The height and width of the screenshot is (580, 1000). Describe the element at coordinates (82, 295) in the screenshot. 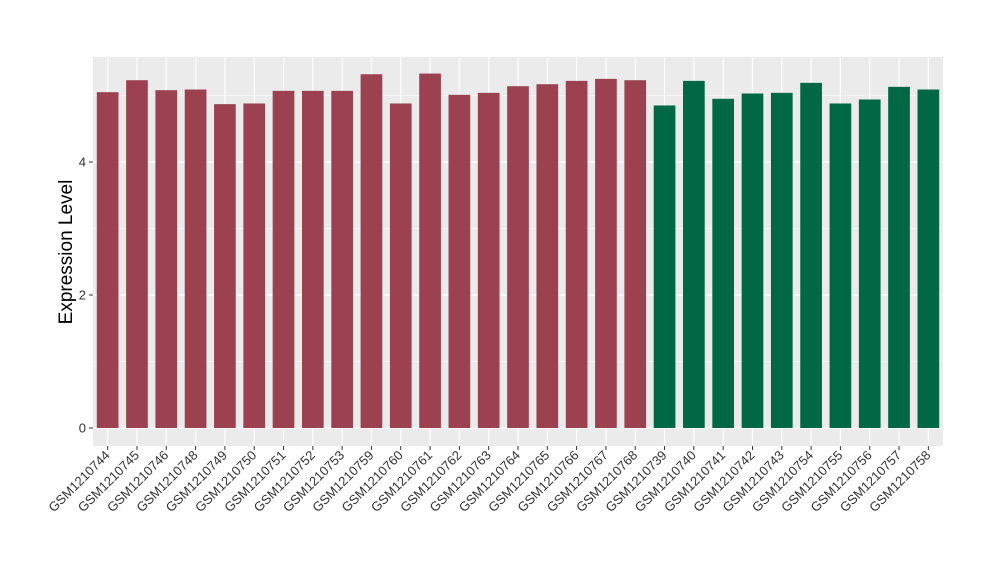

I see `y-tick-label: 2` at that location.